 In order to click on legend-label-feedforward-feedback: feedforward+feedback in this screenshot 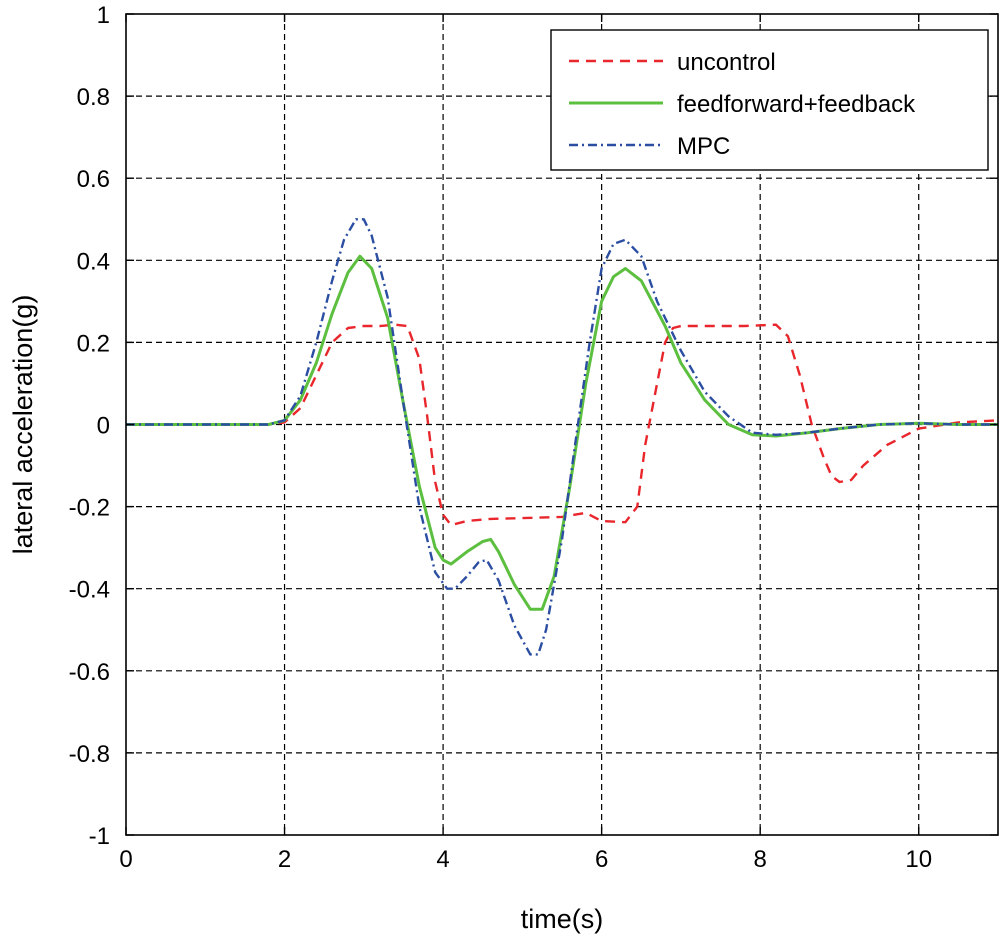, I will do `click(796, 104)`.